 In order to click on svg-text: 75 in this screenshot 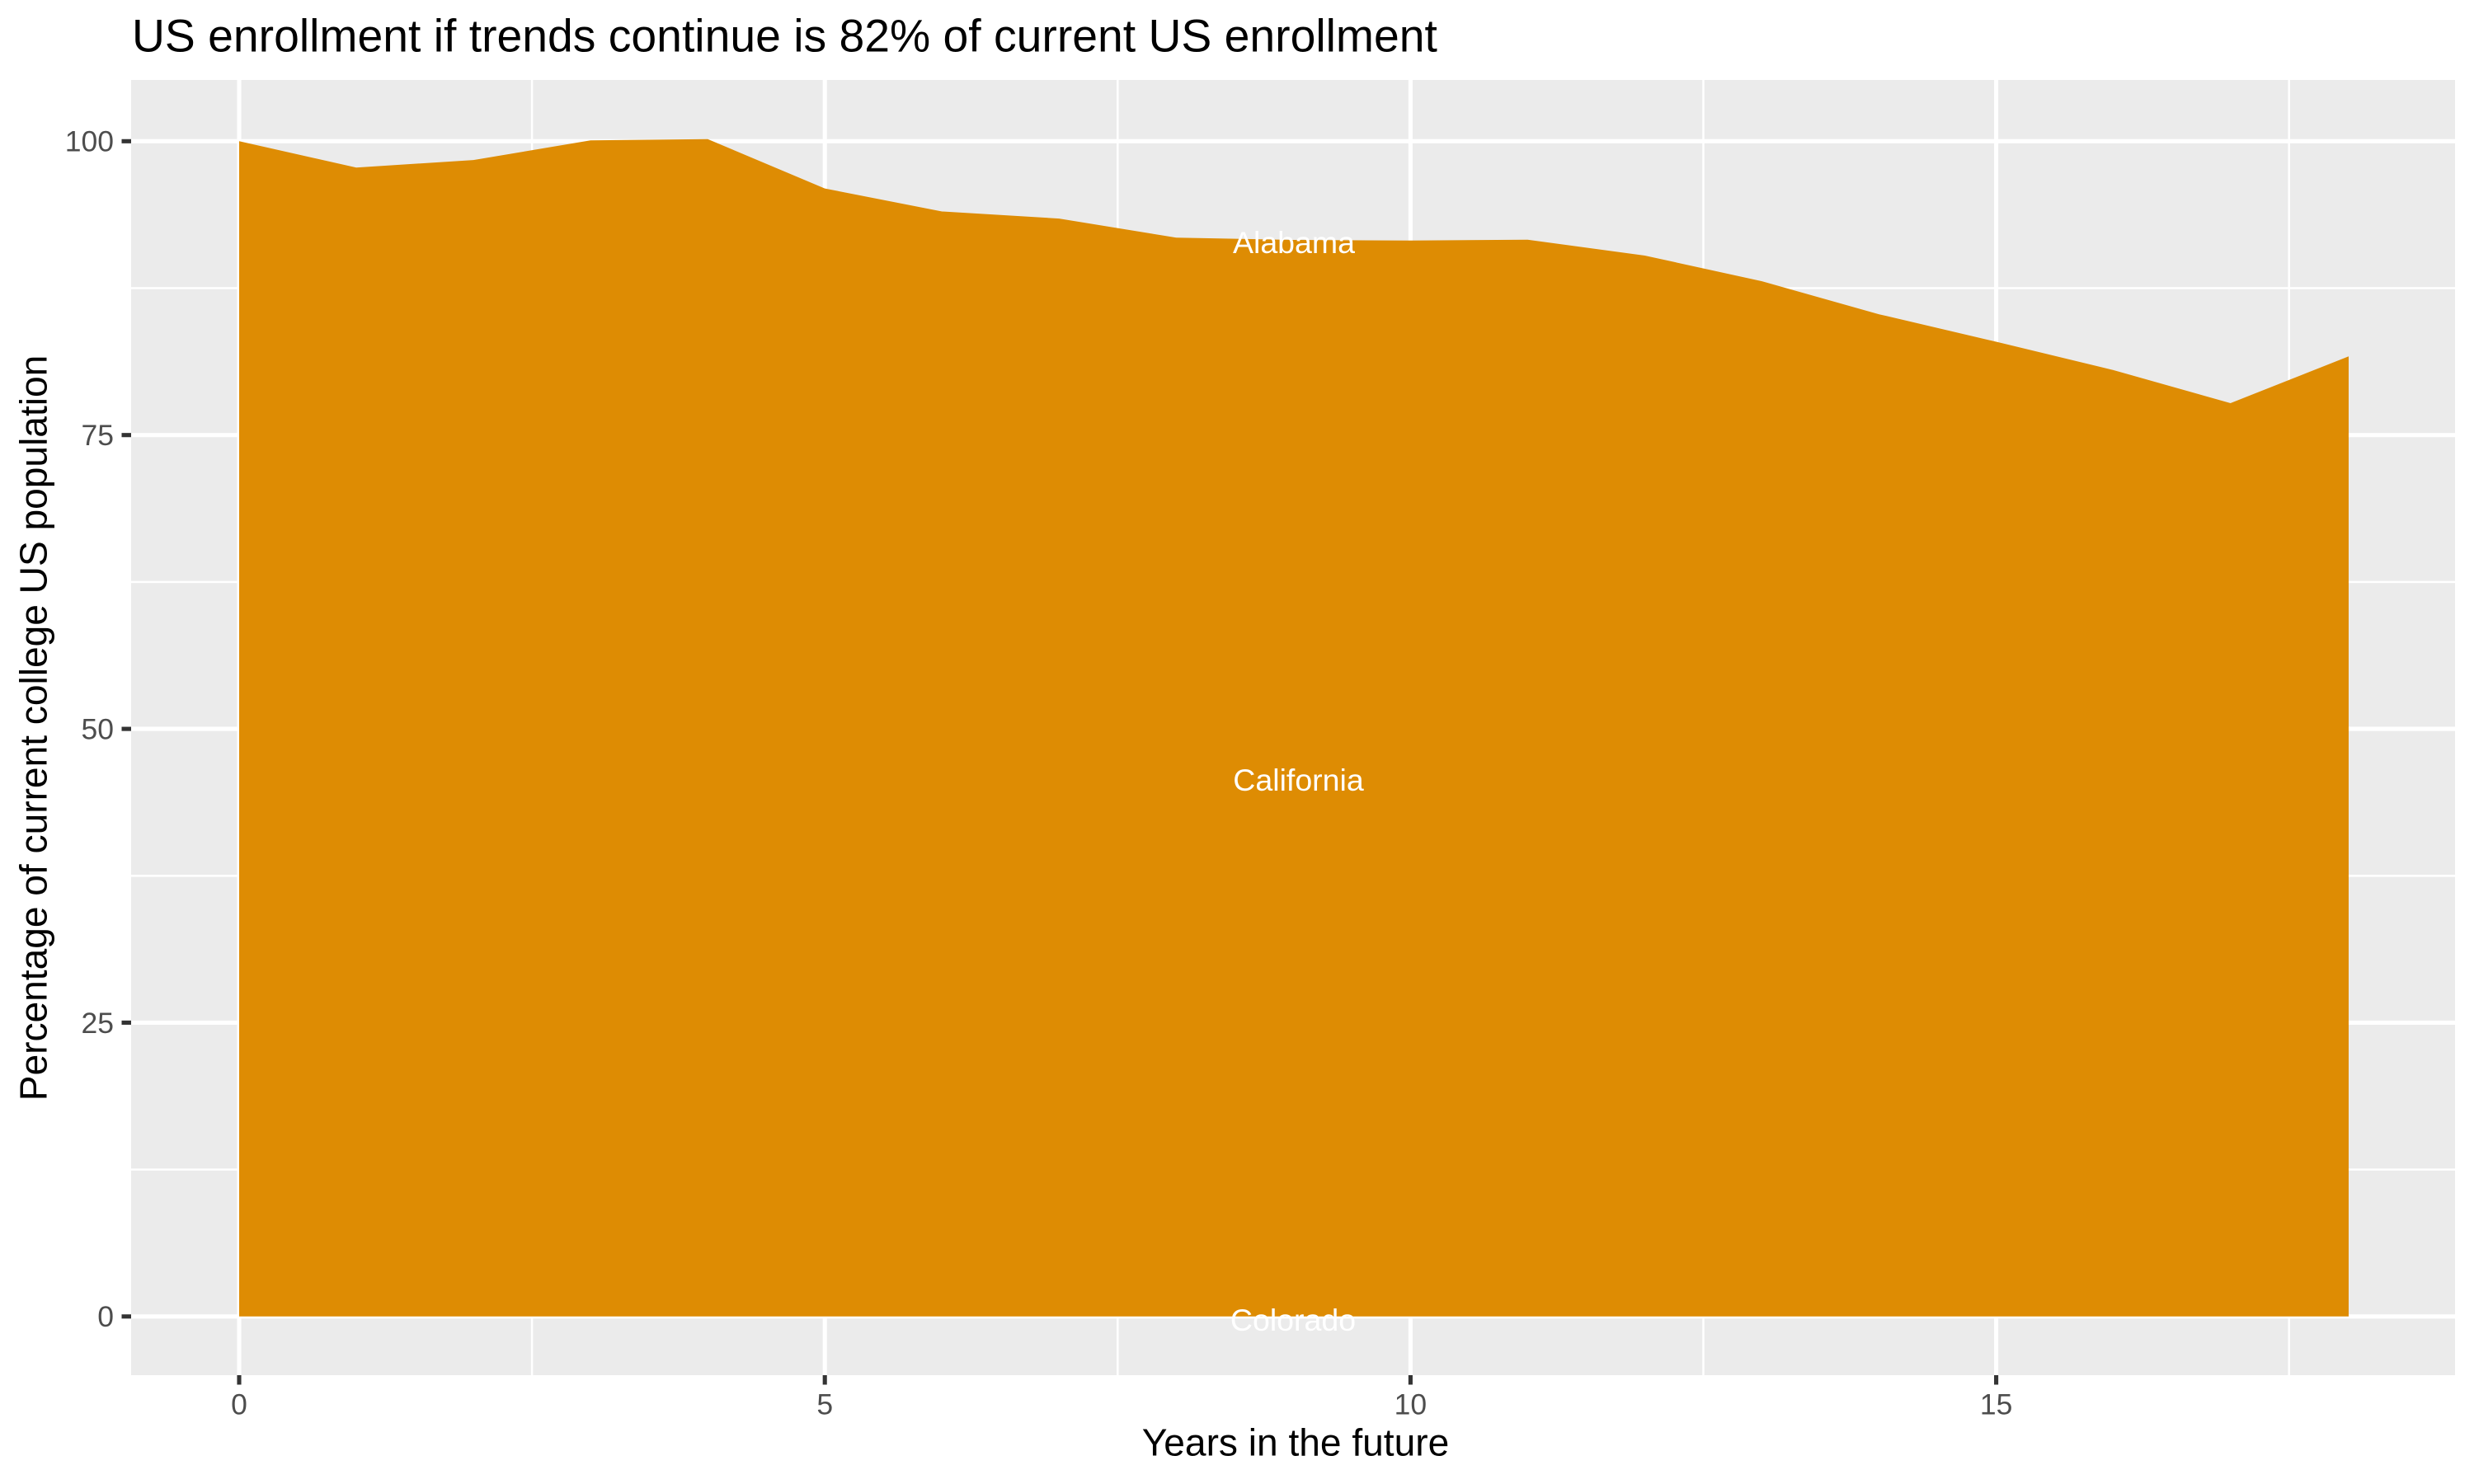, I will do `click(98, 436)`.